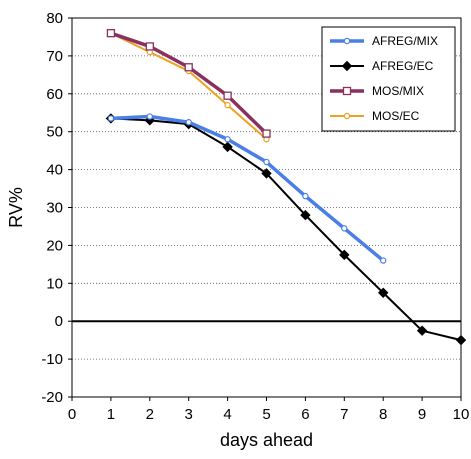 This screenshot has width=471, height=459. Describe the element at coordinates (16, 207) in the screenshot. I see `y-axis-label: RV%` at that location.